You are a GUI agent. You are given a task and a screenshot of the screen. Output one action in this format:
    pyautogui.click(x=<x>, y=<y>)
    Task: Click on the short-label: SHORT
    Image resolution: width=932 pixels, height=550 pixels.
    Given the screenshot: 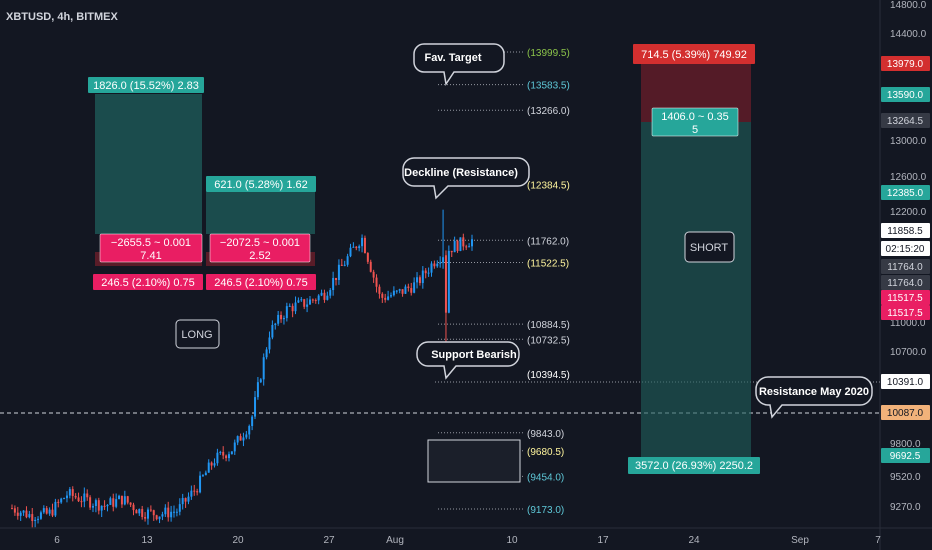 What is the action you would take?
    pyautogui.click(x=709, y=248)
    